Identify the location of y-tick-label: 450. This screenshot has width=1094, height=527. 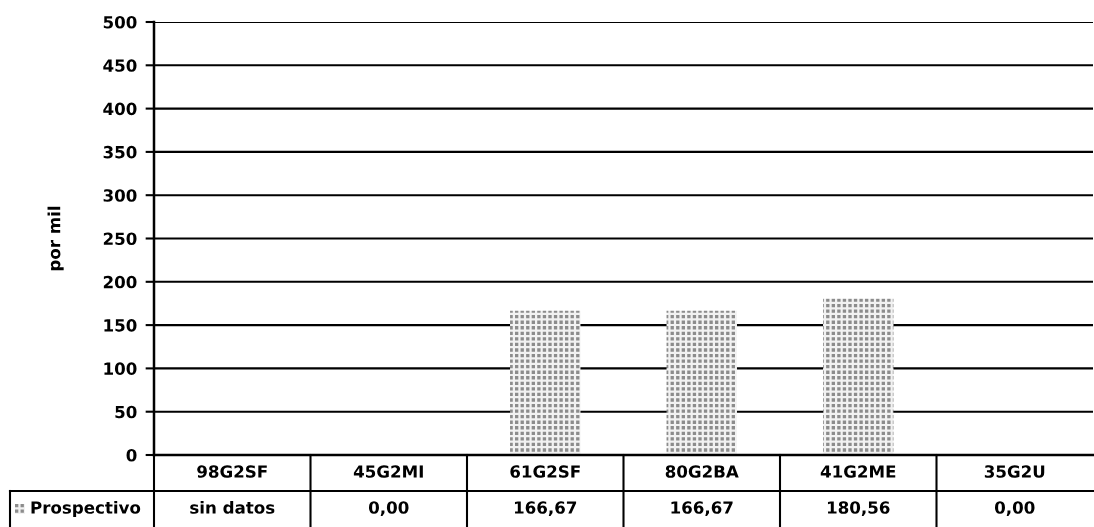
(120, 65).